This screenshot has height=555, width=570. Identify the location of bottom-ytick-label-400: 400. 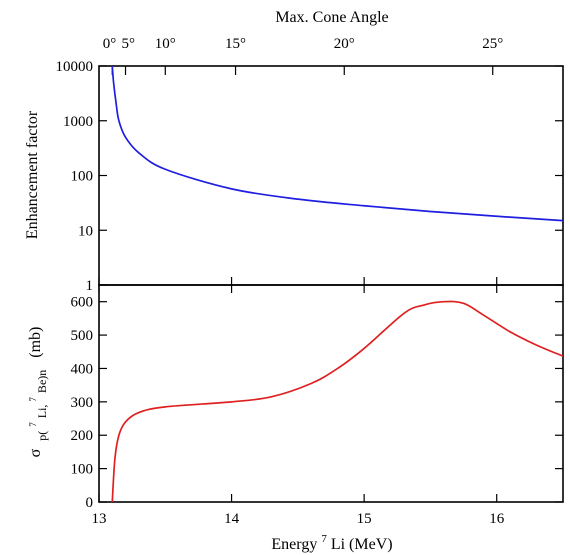
(82, 369).